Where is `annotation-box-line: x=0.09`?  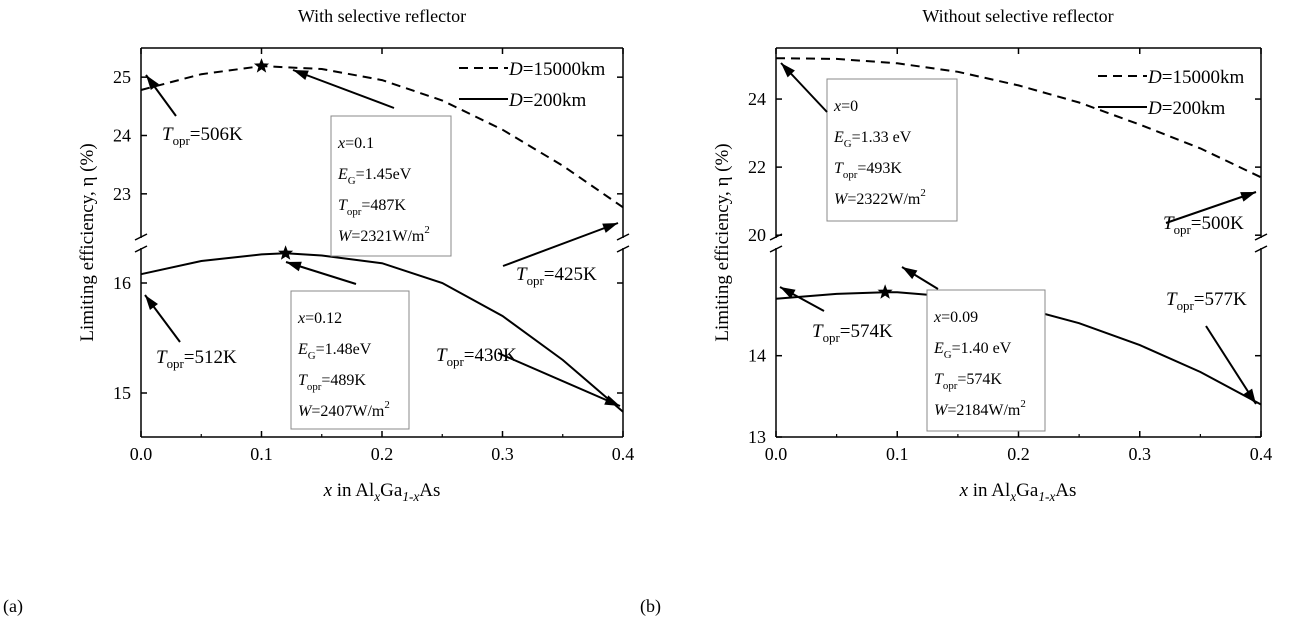
annotation-box-line: x=0.09 is located at coordinates (955, 317).